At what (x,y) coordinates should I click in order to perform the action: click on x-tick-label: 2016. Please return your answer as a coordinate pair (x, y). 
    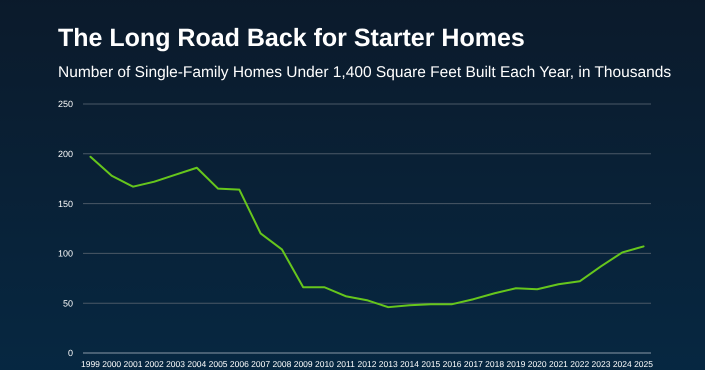
    Looking at the image, I should click on (452, 363).